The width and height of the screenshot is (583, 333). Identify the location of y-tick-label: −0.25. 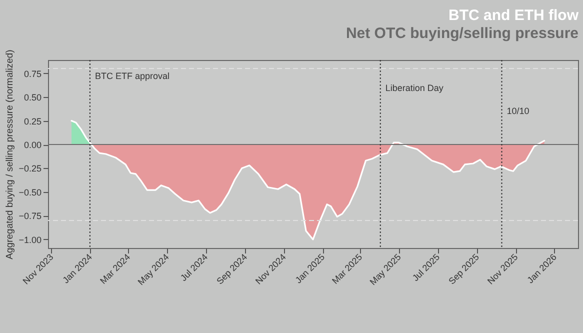
(30, 169).